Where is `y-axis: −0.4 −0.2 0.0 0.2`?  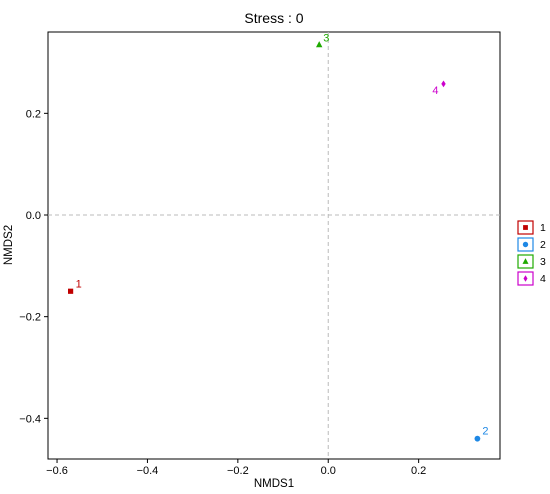
y-axis: −0.4 −0.2 0.0 0.2 is located at coordinates (33, 266).